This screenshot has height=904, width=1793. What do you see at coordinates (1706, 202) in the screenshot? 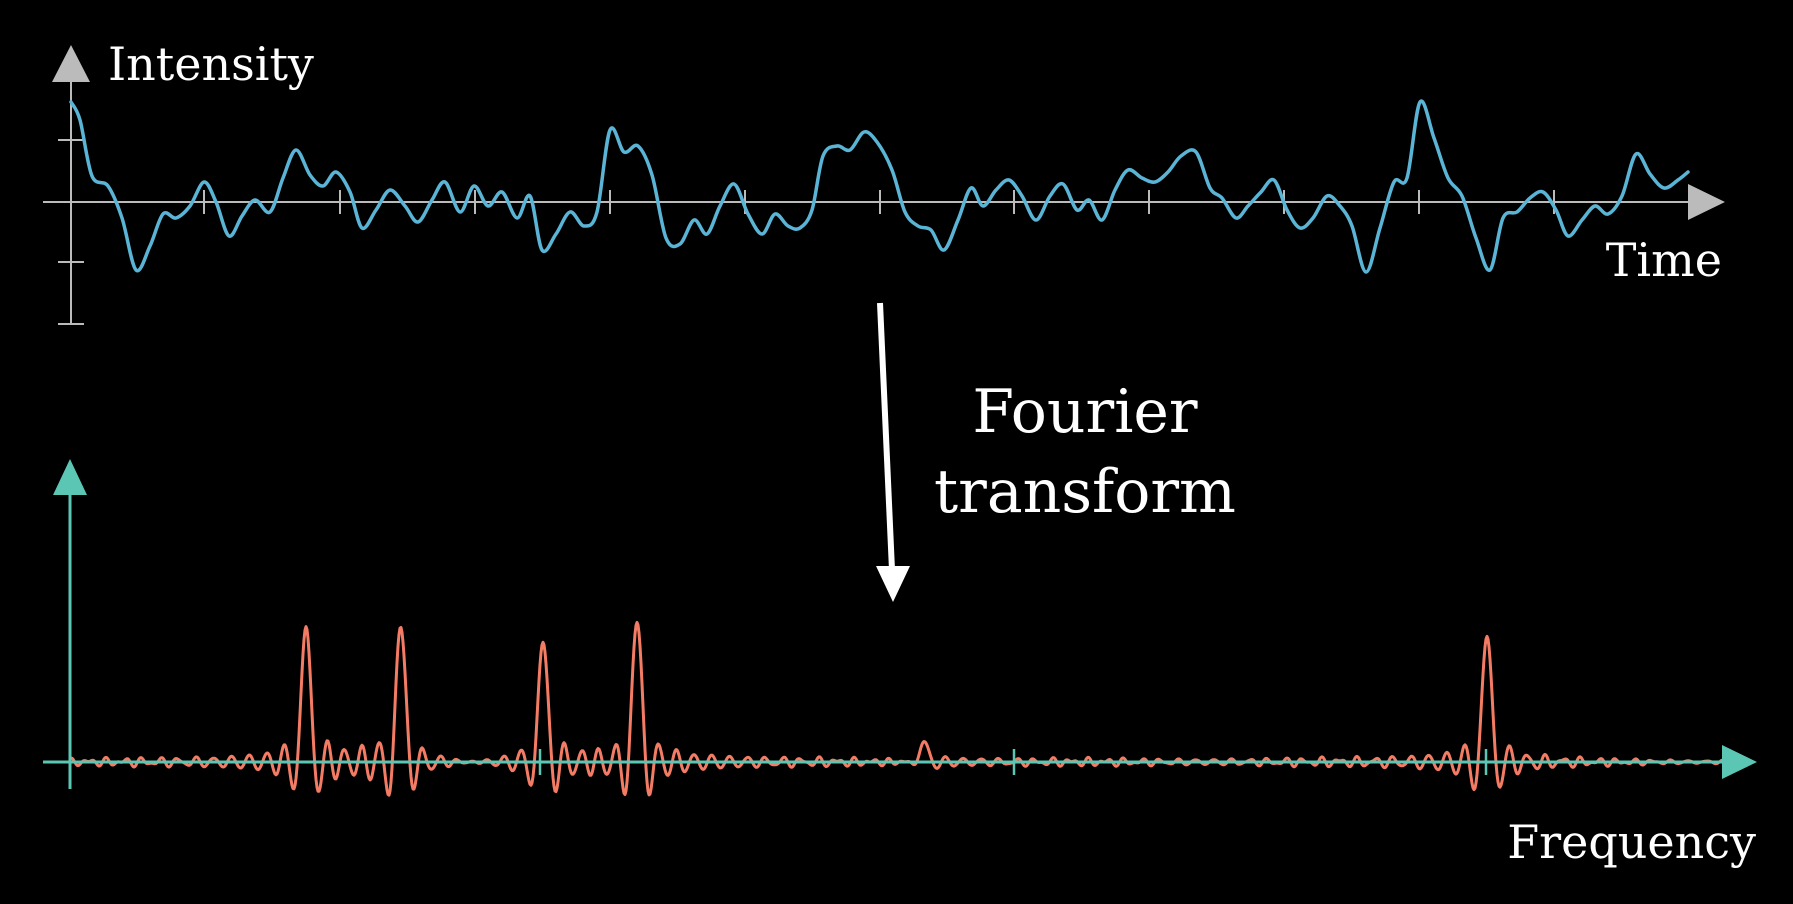
I see `time-x-axis-arrowhead` at bounding box center [1706, 202].